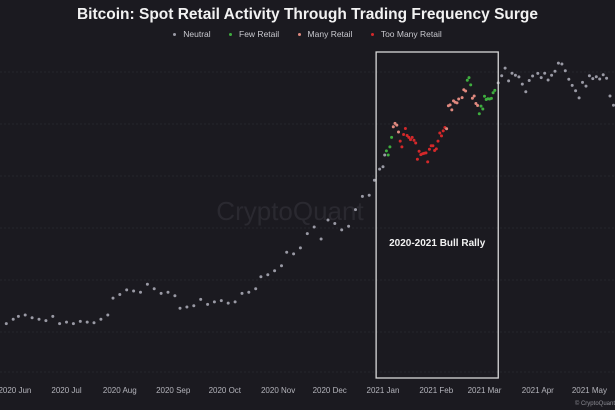 Image resolution: width=615 pixels, height=410 pixels. Describe the element at coordinates (15, 390) in the screenshot. I see `x-tick-label: 2020 Jun` at that location.